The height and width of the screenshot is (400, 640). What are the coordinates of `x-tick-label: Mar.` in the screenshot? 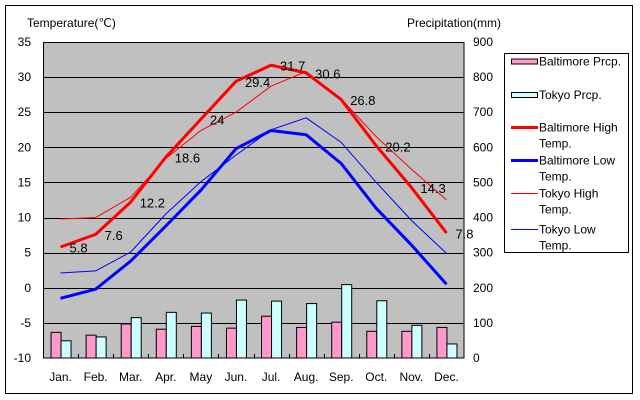 It's located at (130, 377).